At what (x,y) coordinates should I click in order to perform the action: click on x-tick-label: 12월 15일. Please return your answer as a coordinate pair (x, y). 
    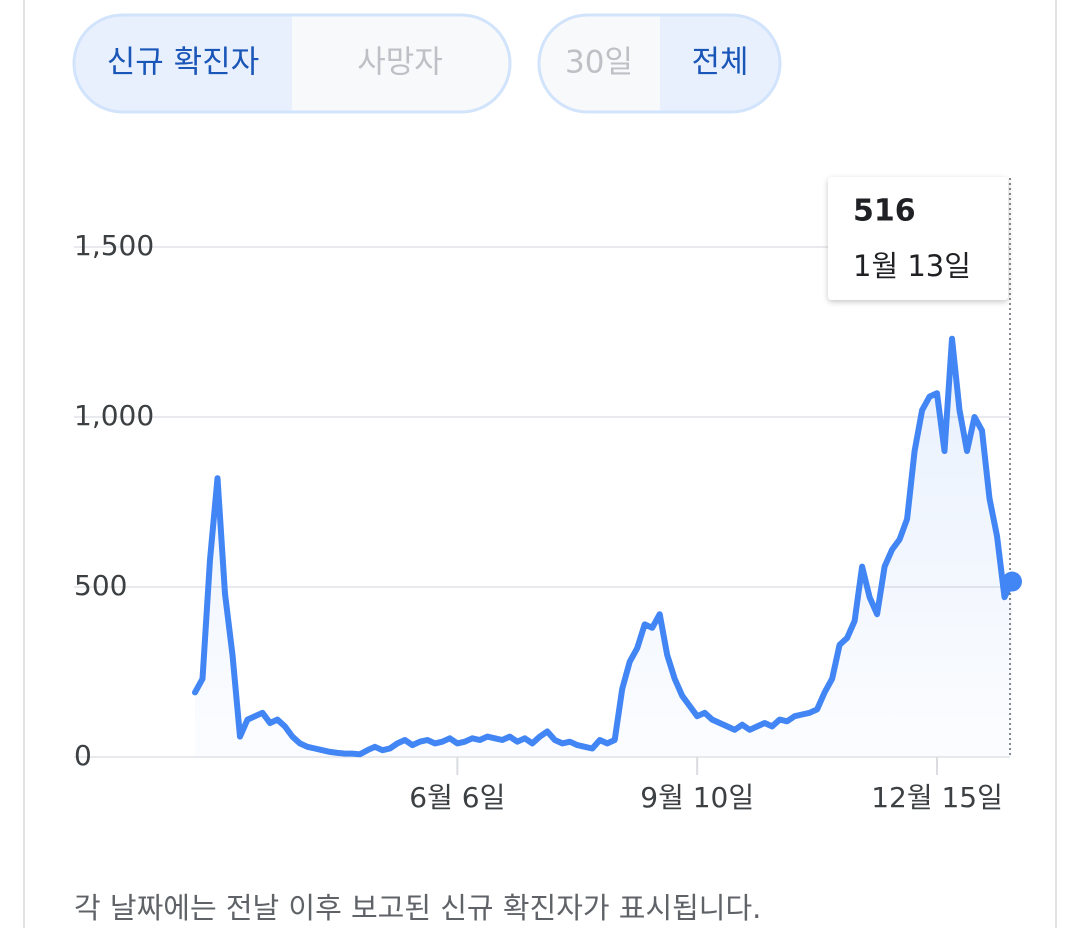
    Looking at the image, I should click on (937, 797).